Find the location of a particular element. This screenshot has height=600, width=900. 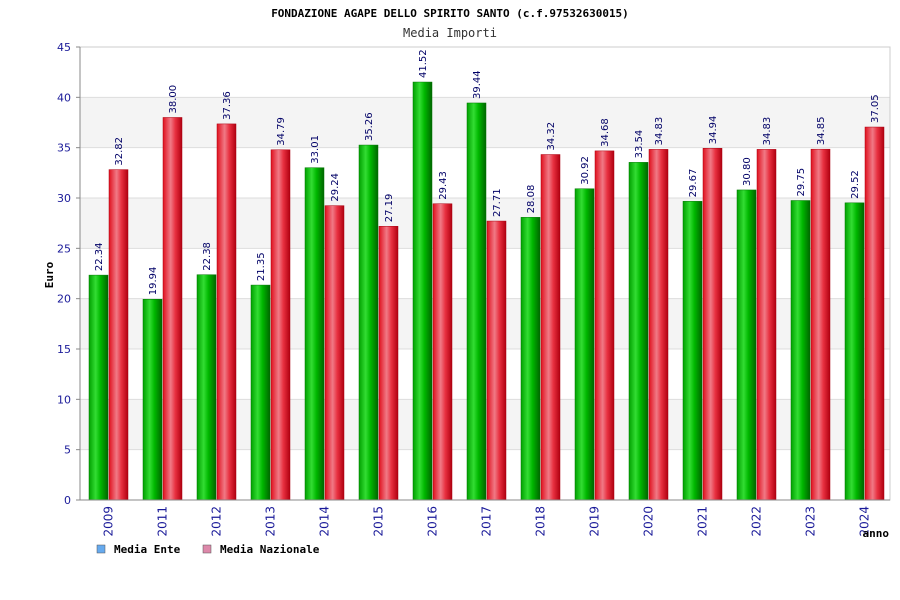

data-label: 30.92 is located at coordinates (585, 170).